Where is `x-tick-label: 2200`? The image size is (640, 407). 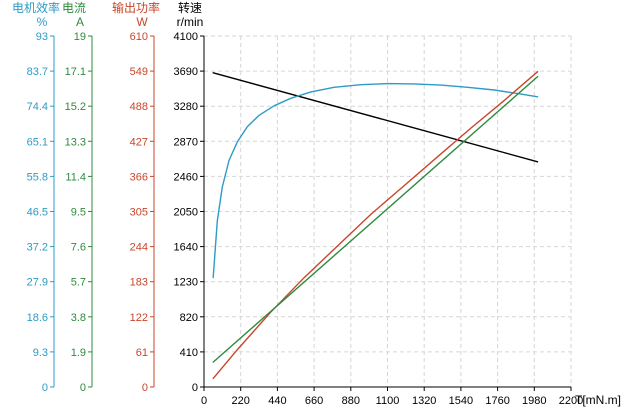
x-tick-label: 2200 is located at coordinates (571, 401).